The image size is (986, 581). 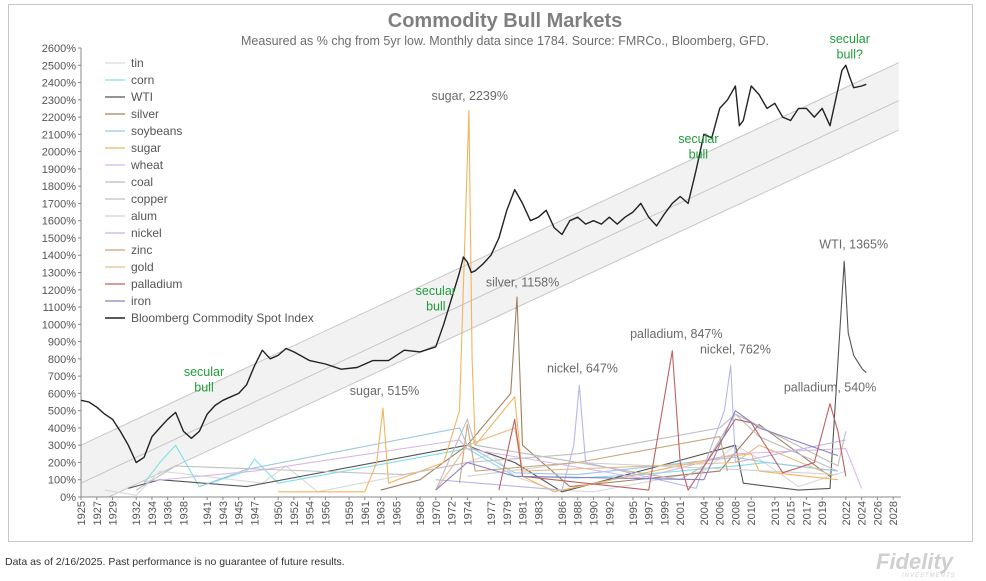 I want to click on y-tick-label: 1300%, so click(x=59, y=274).